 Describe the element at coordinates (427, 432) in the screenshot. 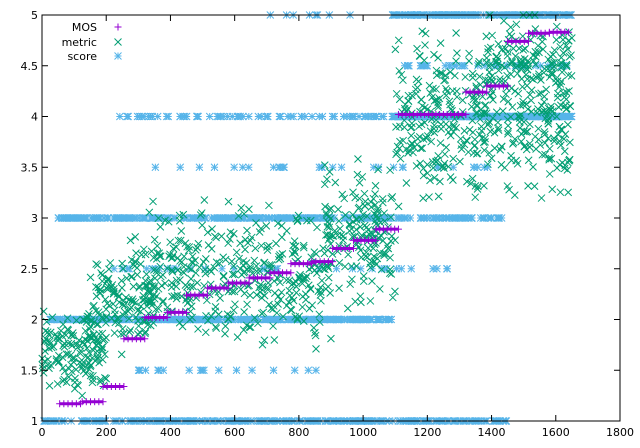

I see `x-tick-label: 1200` at that location.